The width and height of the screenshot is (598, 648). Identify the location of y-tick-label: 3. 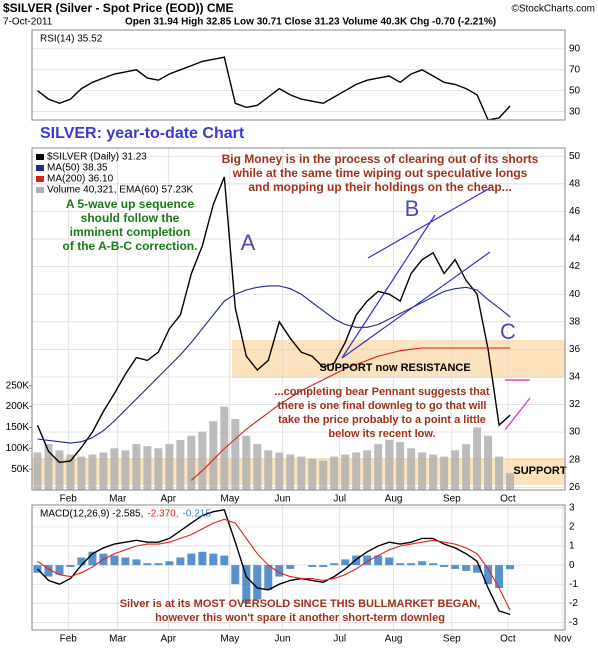
(572, 508).